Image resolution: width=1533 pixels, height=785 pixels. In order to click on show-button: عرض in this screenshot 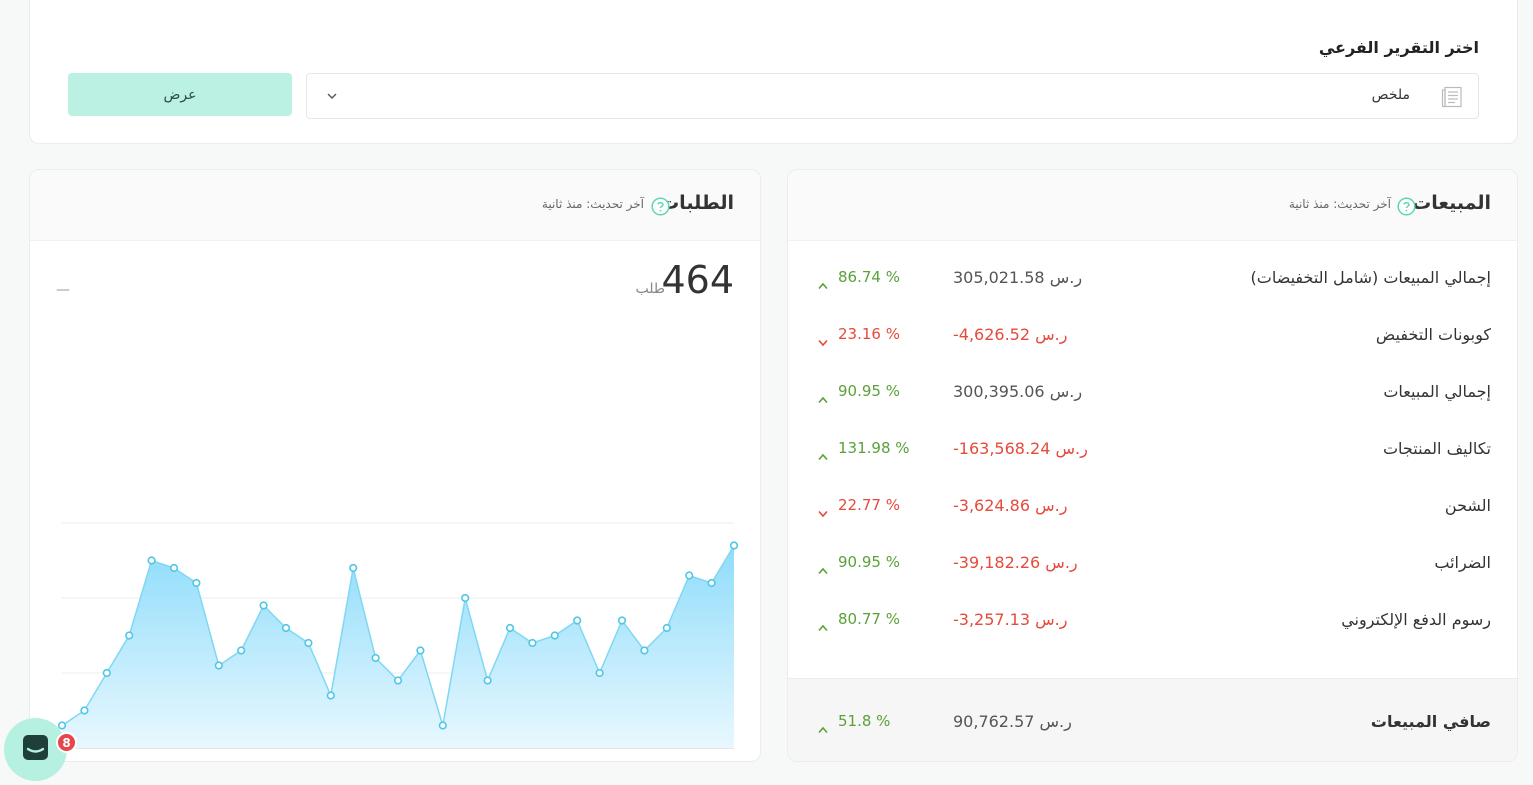, I will do `click(180, 94)`.